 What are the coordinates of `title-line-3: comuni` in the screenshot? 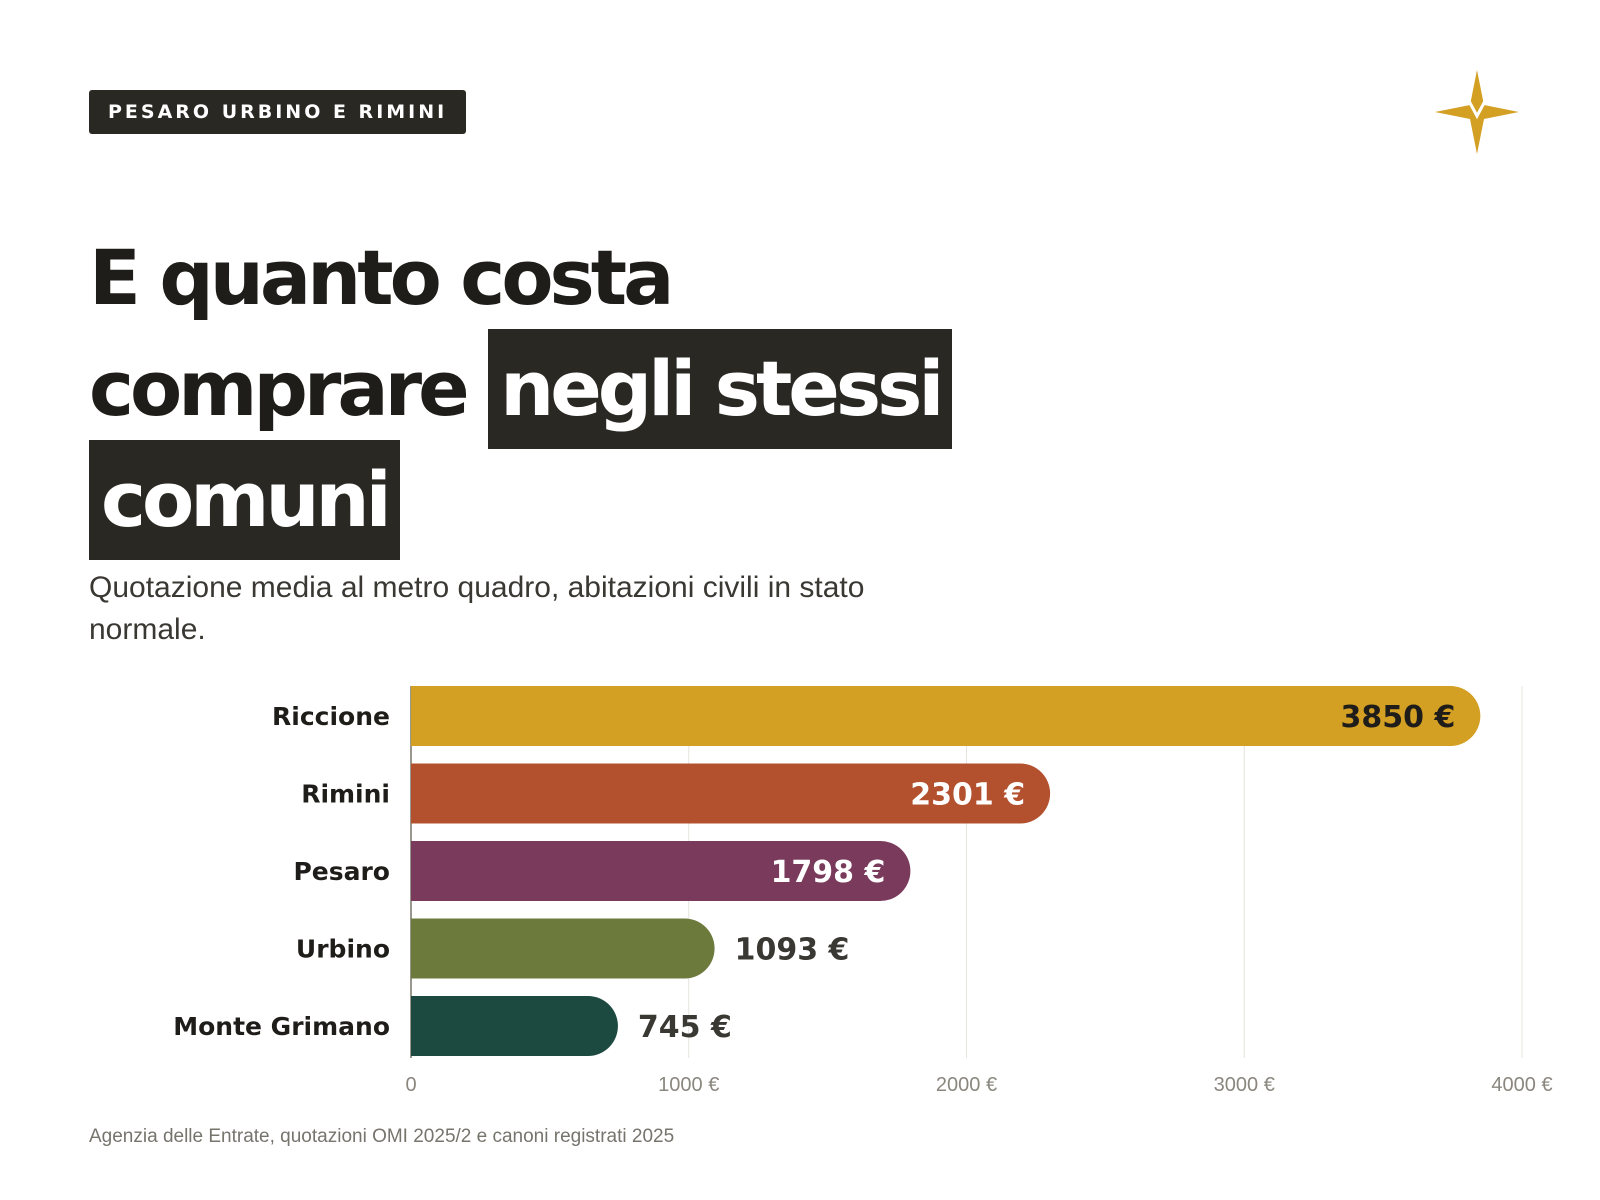 It's located at (589, 500).